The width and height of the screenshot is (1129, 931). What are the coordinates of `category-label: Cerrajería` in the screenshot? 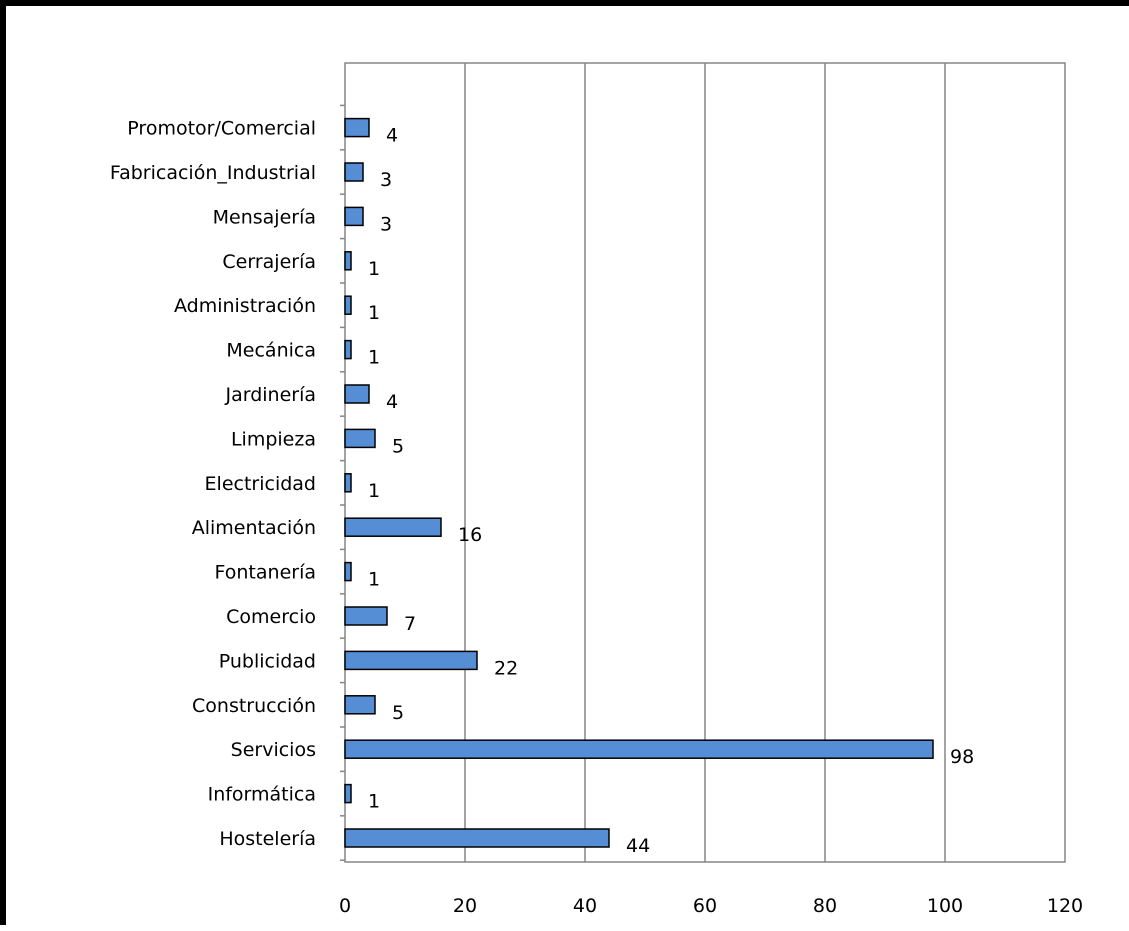 It's located at (269, 262).